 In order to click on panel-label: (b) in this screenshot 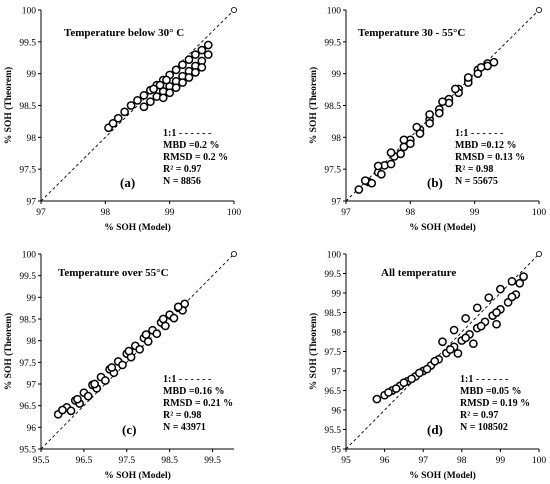, I will do `click(435, 182)`.